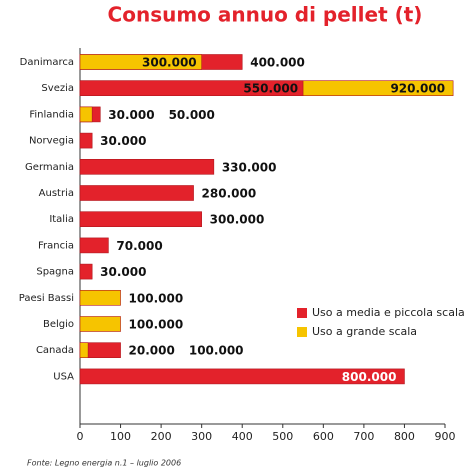 This screenshot has width=470, height=475. What do you see at coordinates (49, 167) in the screenshot?
I see `y-tick-label: Germania` at bounding box center [49, 167].